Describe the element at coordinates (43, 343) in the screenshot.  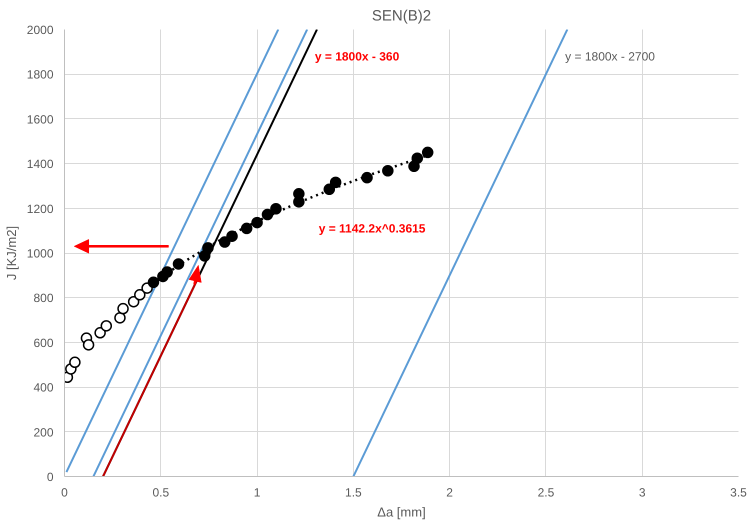
I see `y-tick-label: 600` at that location.